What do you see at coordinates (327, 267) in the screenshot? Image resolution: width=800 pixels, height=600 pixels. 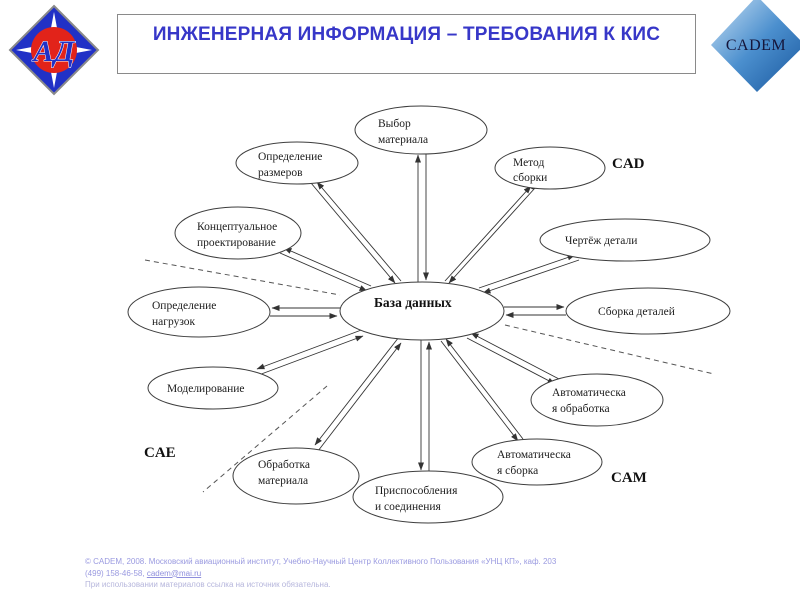 I see `connector-out-kontsept` at bounding box center [327, 267].